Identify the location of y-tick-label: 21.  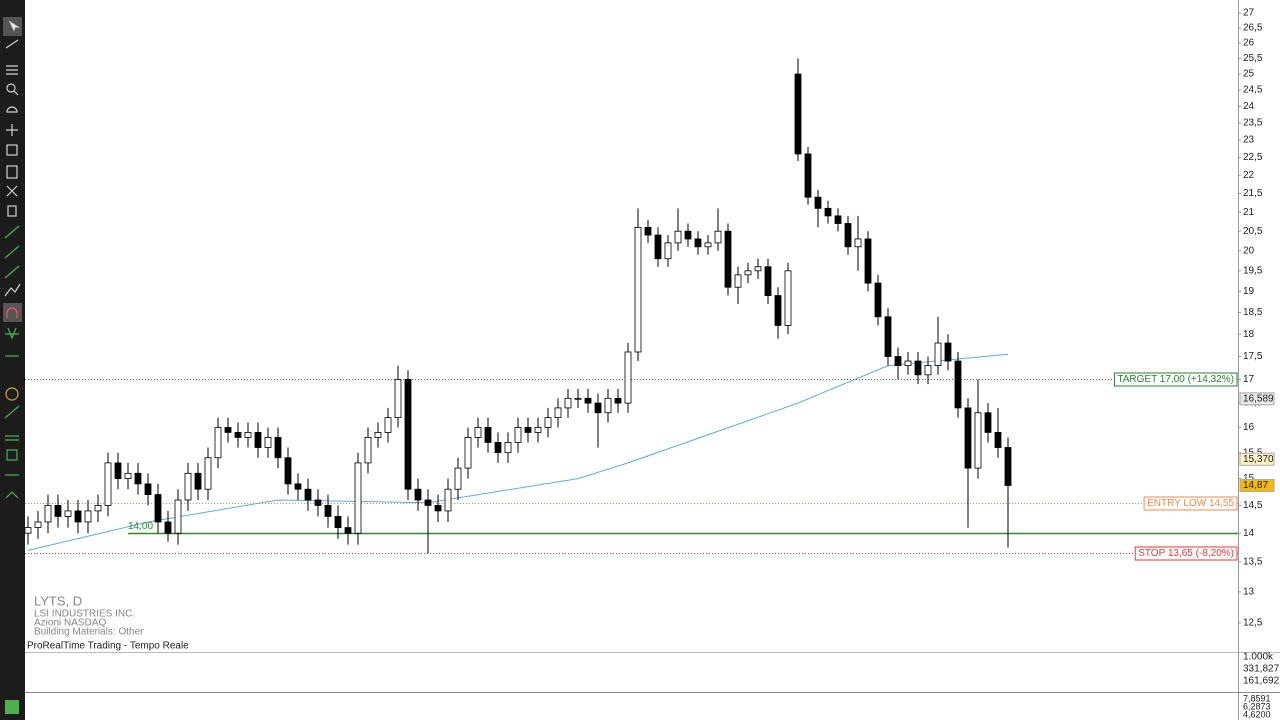
(1249, 212).